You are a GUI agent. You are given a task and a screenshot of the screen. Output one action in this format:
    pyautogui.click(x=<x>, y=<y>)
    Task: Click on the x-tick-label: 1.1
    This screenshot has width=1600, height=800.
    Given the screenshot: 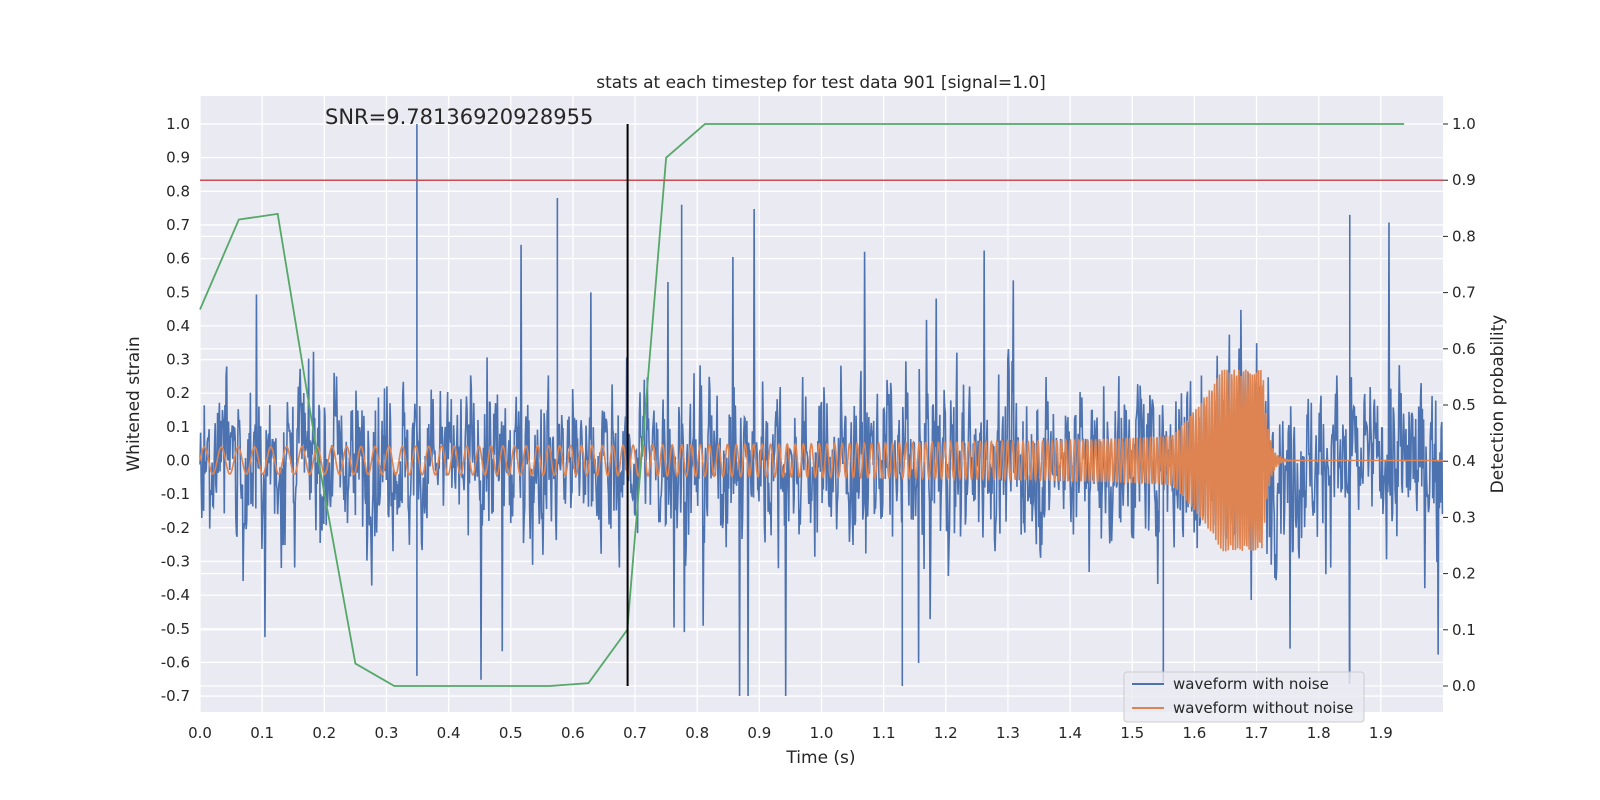 What is the action you would take?
    pyautogui.click(x=884, y=733)
    